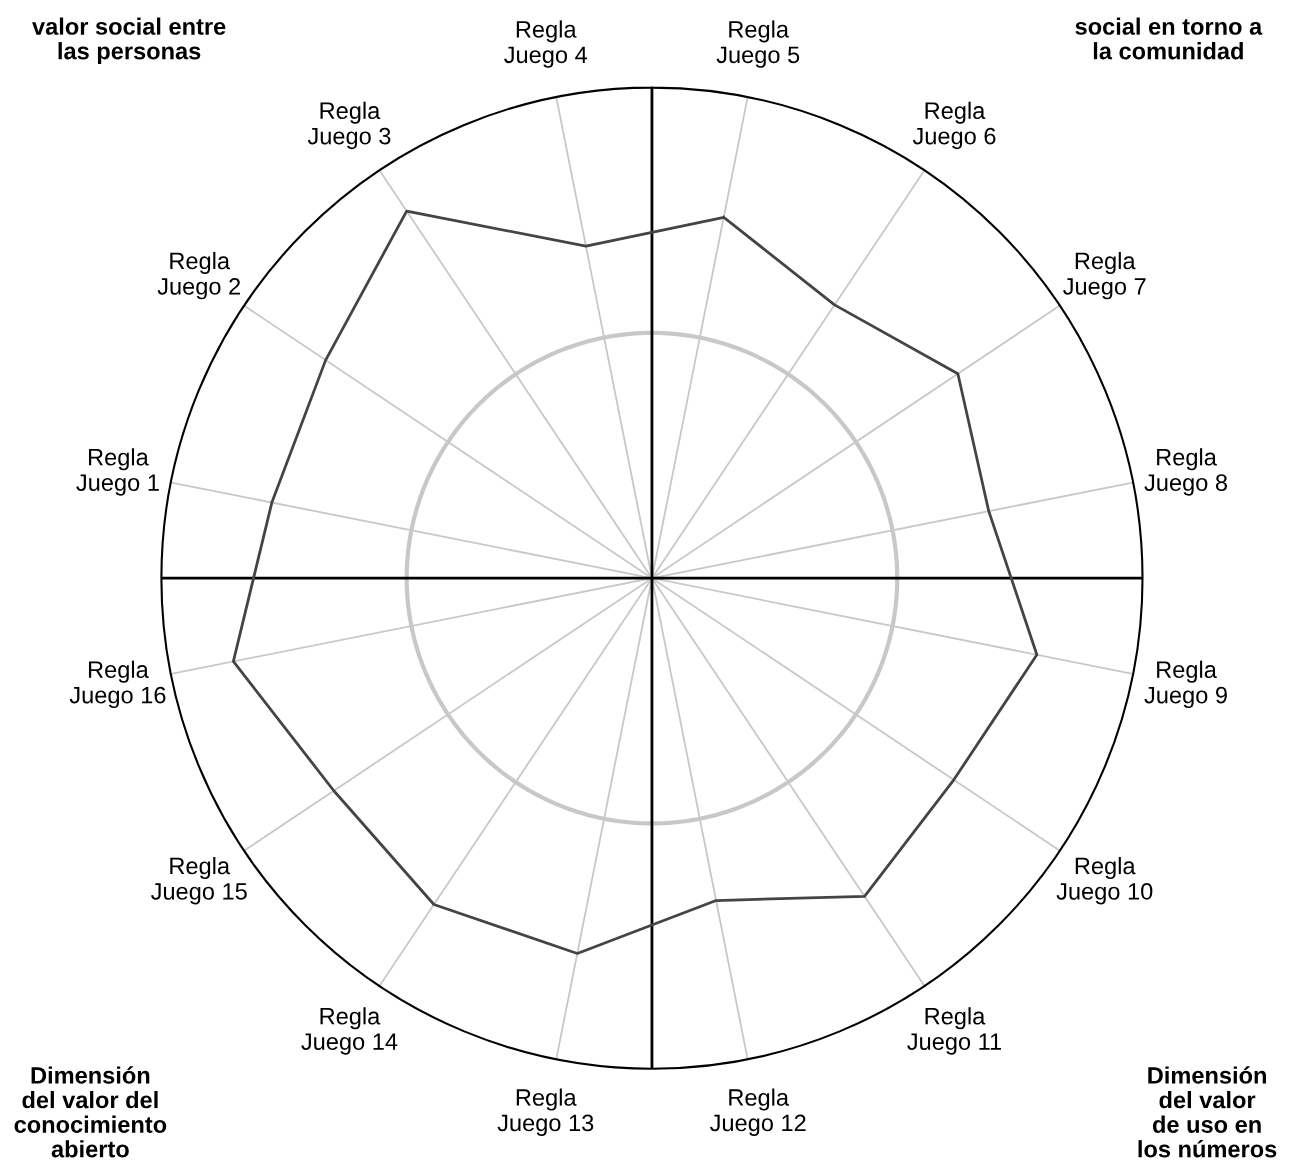 The image size is (1291, 1168). What do you see at coordinates (954, 1031) in the screenshot?
I see `spoke-label: Regla Juego 11` at bounding box center [954, 1031].